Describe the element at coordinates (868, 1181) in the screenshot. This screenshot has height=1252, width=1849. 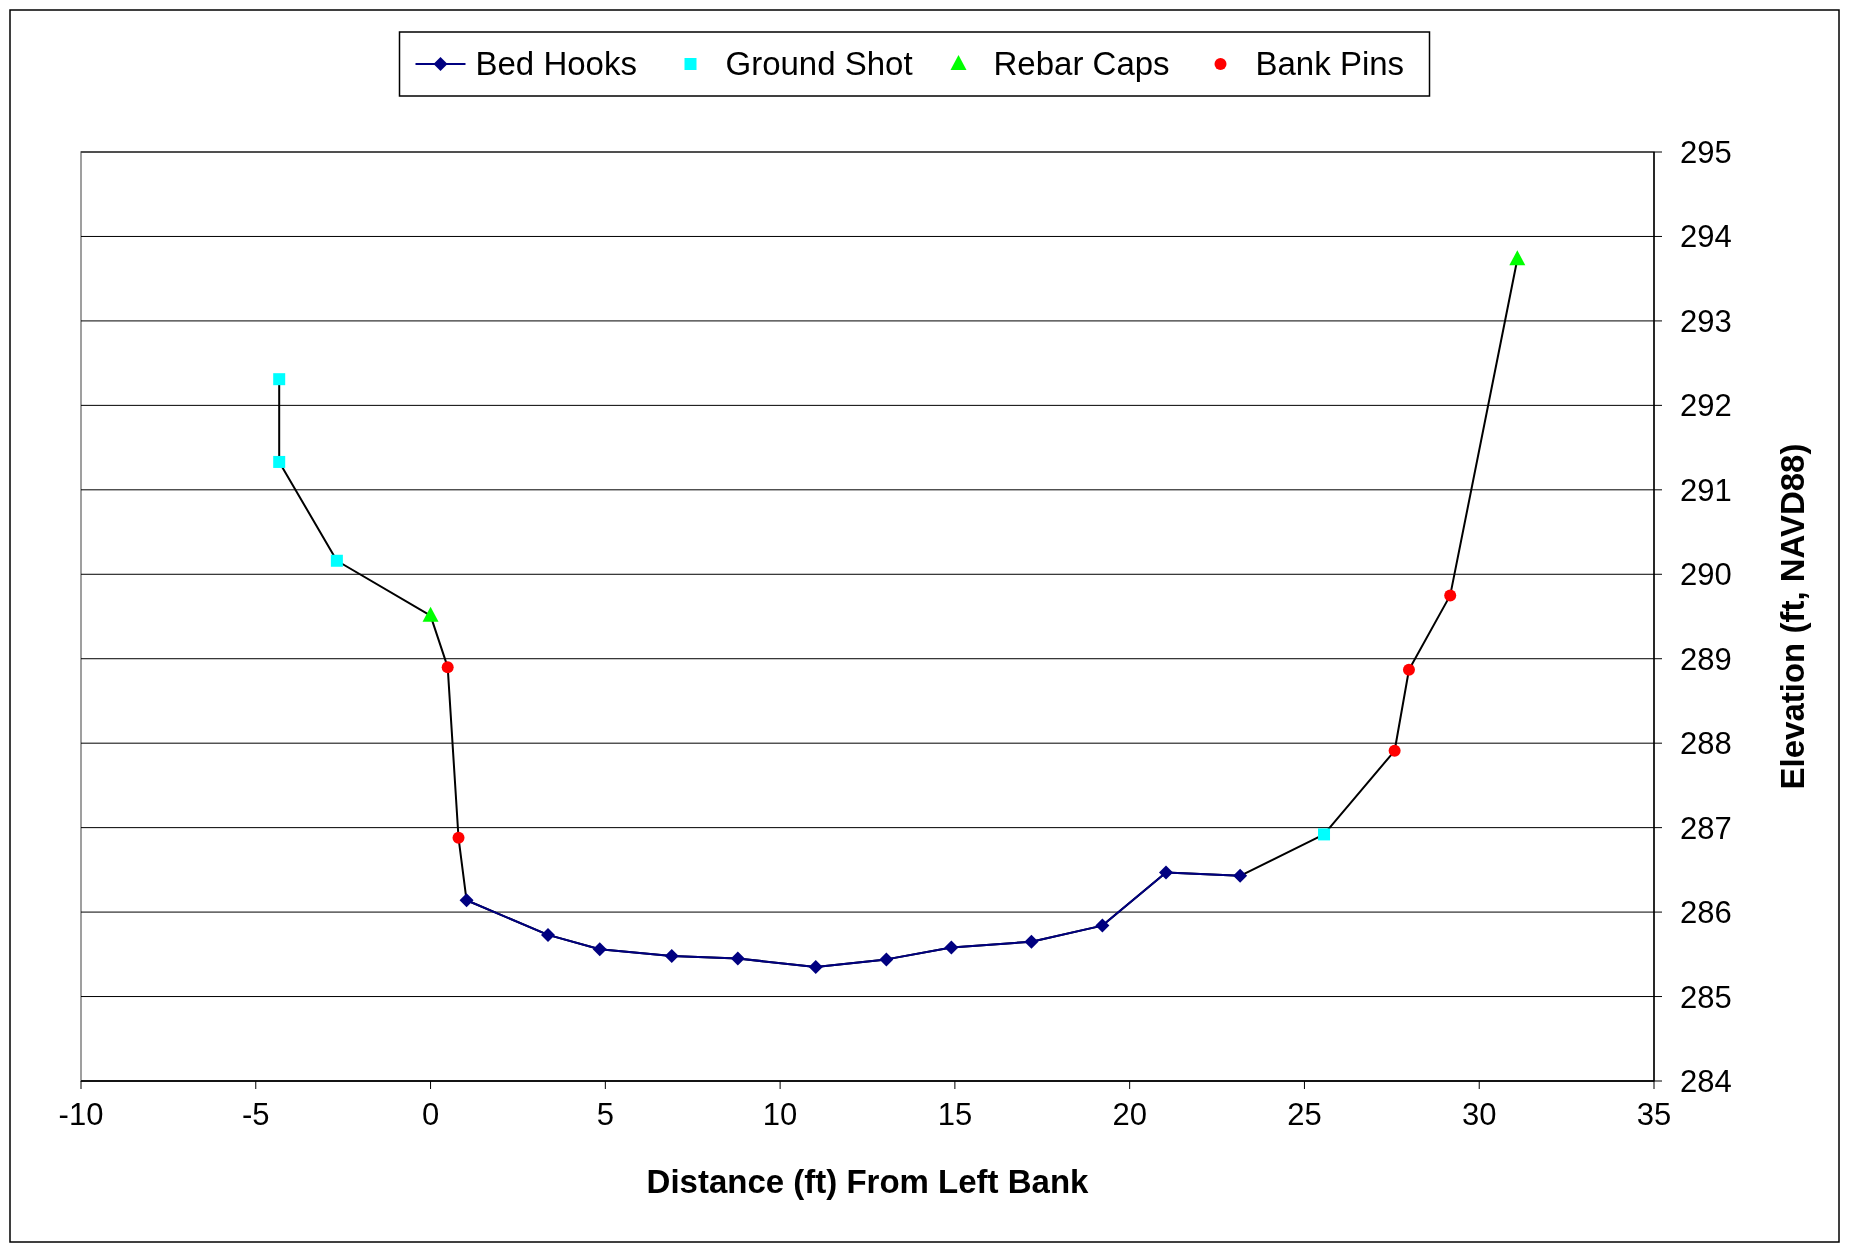
I see `x-axis-title: Distance (ft) From Left Bank` at that location.